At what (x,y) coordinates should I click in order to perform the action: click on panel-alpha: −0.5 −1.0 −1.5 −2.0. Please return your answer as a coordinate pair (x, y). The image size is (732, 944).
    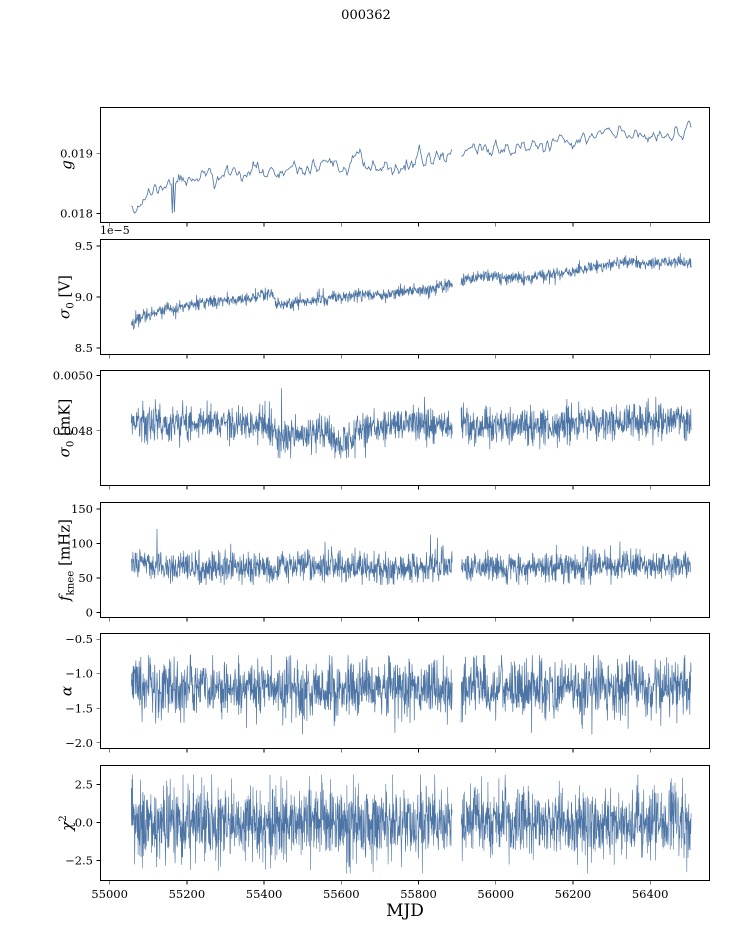
    Looking at the image, I should click on (387, 693).